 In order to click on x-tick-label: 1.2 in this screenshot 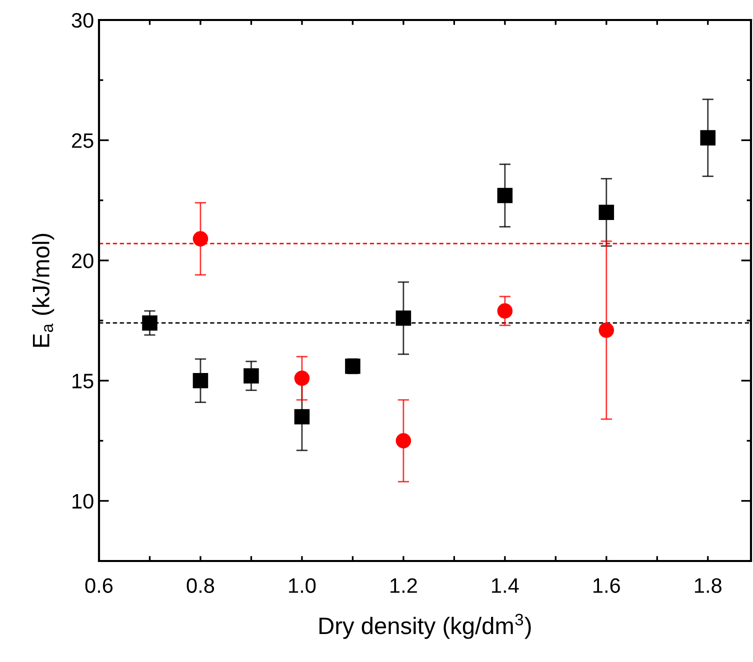, I will do `click(403, 585)`.